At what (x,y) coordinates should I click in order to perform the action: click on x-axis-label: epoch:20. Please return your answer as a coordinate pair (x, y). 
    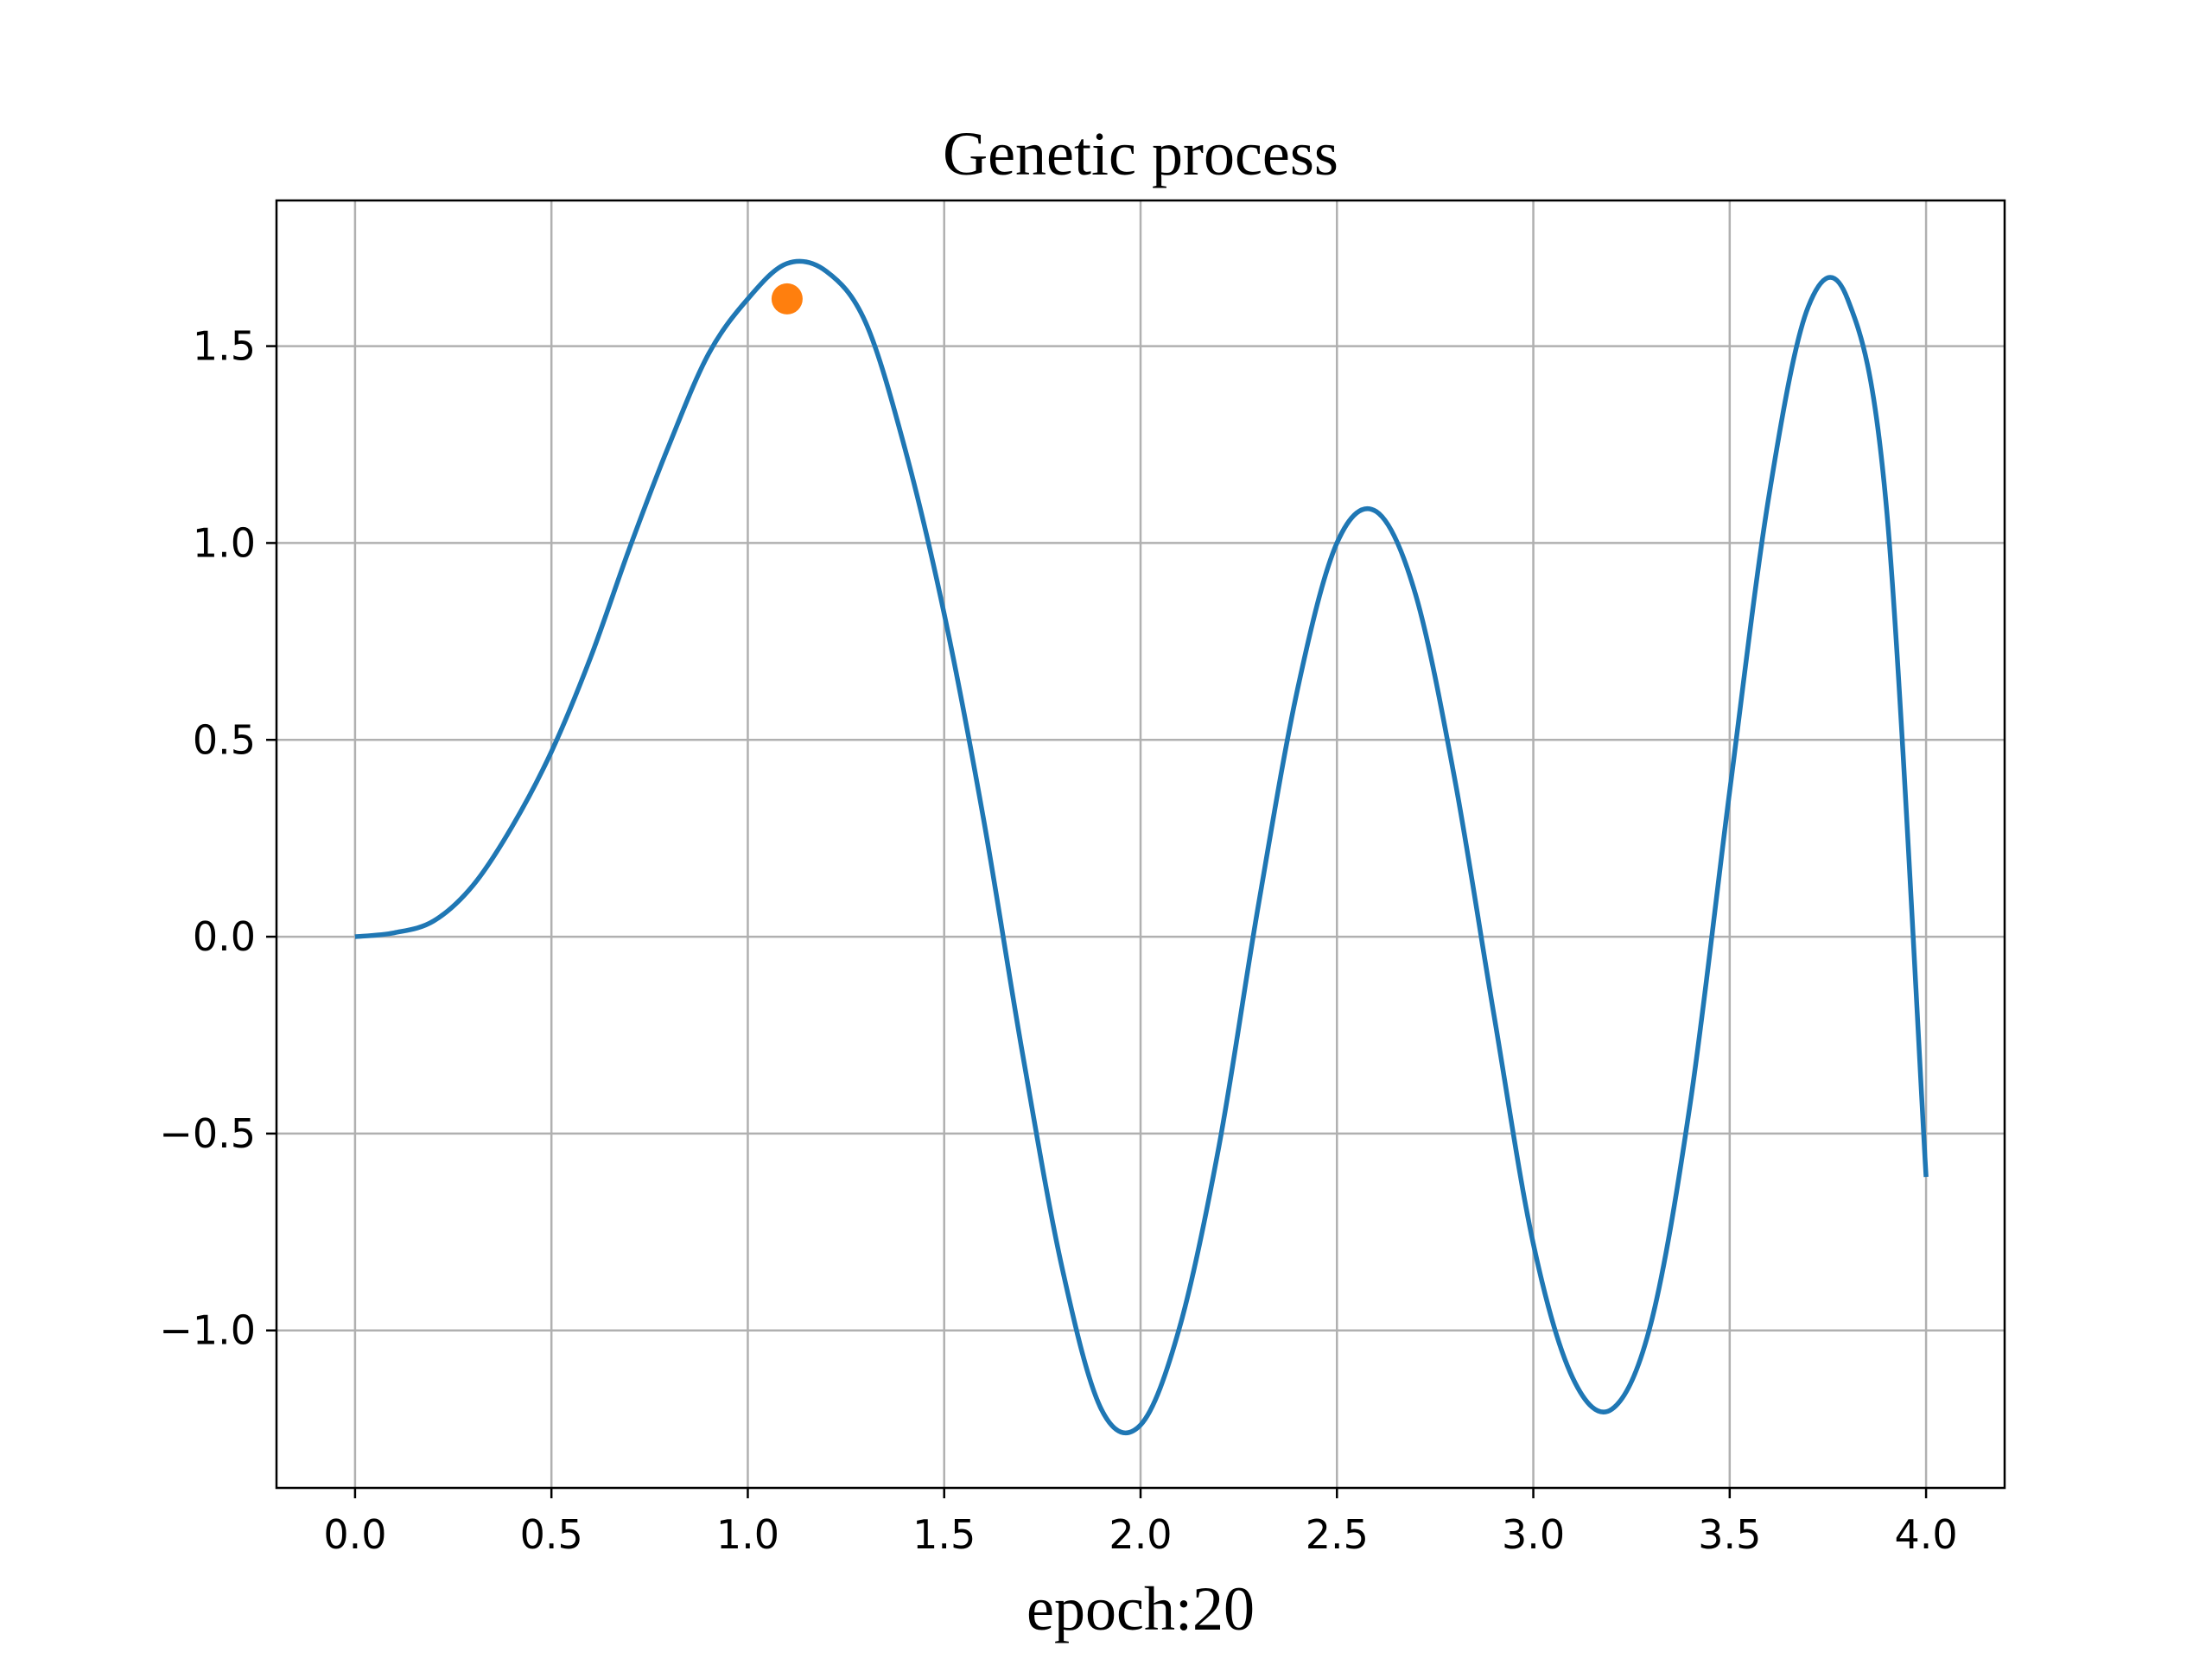
    Looking at the image, I should click on (1141, 1608).